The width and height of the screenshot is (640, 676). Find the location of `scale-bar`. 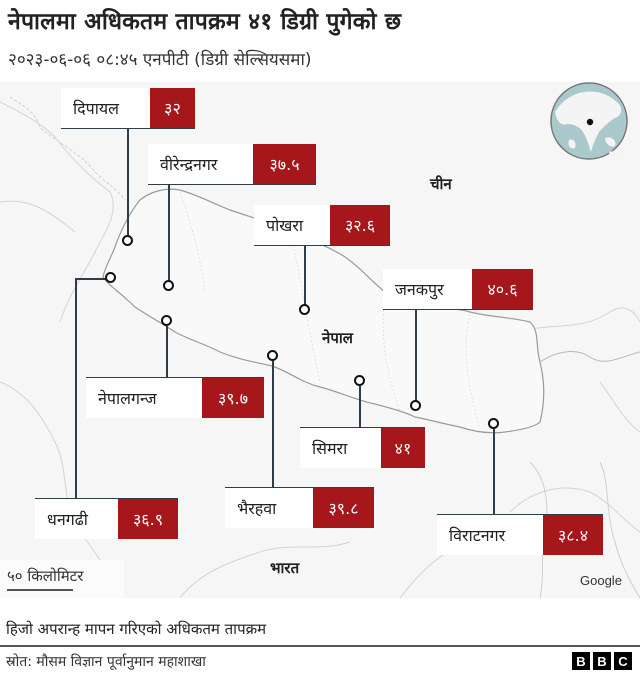

scale-bar is located at coordinates (40, 590).